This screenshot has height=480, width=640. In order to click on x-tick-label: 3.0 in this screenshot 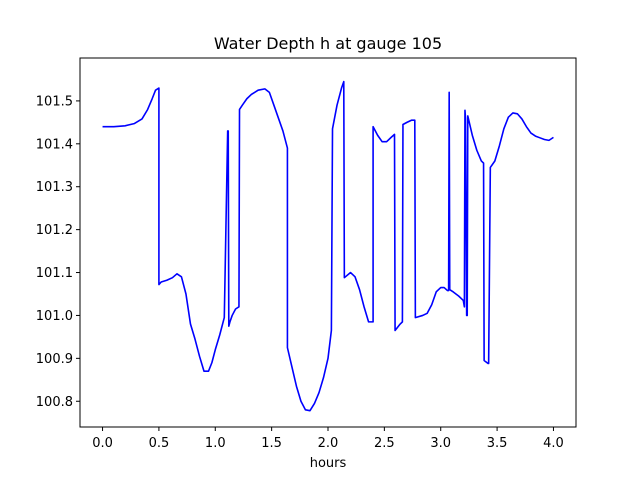, I will do `click(440, 443)`.